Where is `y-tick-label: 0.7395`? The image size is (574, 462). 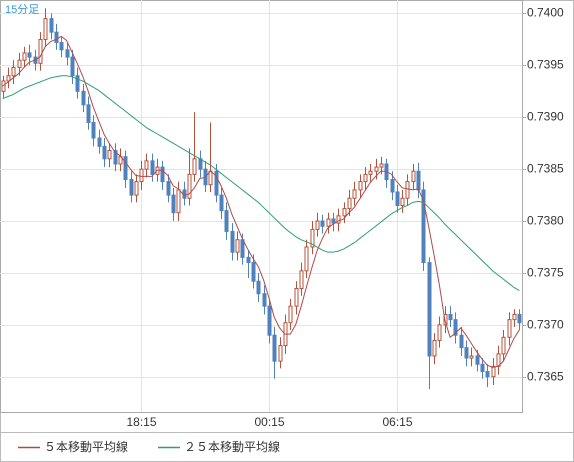 y-tick-label: 0.7395 is located at coordinates (545, 65).